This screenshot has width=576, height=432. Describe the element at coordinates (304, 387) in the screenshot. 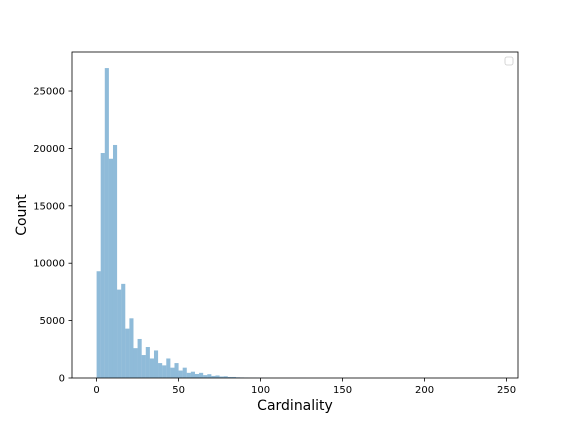

I see `x-axis-ticks: 0 50 100 150 200 250` at that location.